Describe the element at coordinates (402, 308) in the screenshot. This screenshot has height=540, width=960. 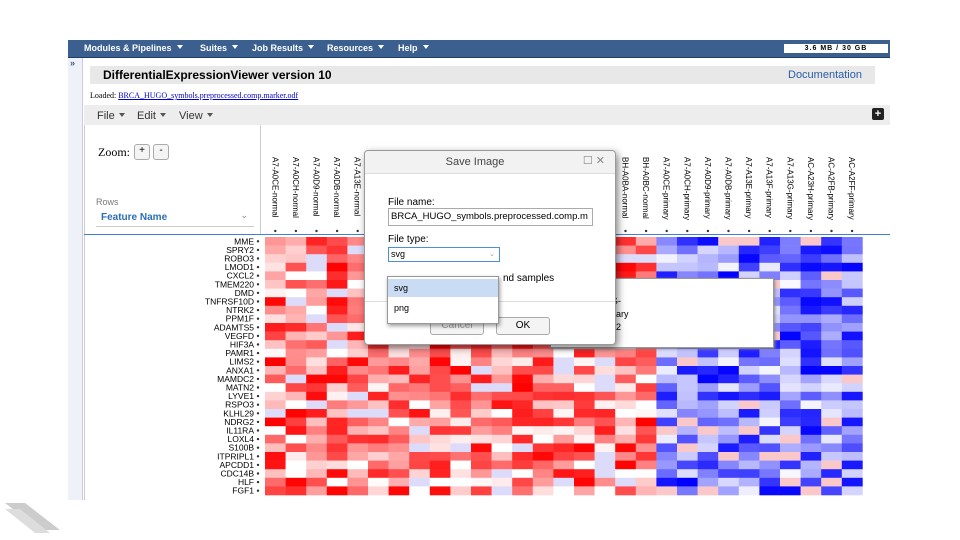
I see `option: png` at that location.